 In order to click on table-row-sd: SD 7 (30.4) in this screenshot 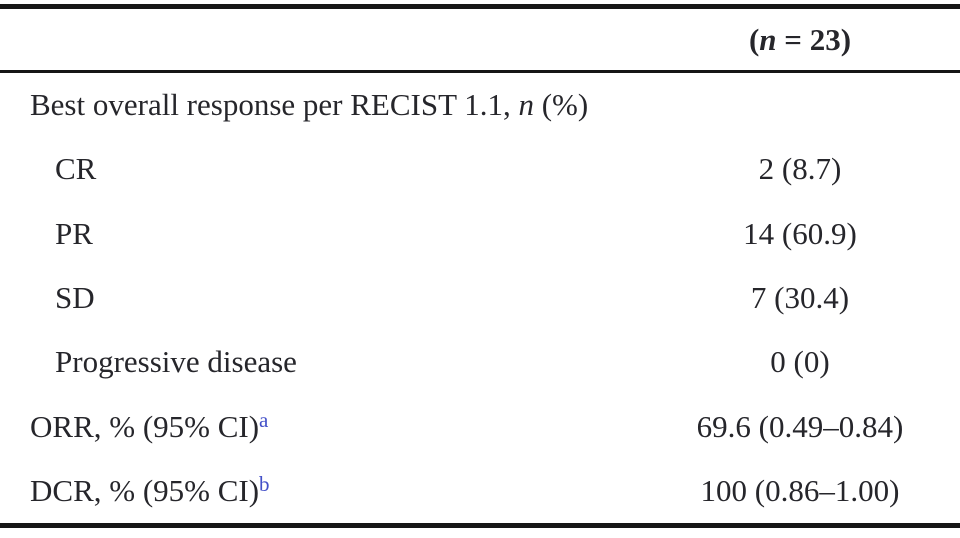, I will do `click(480, 298)`.